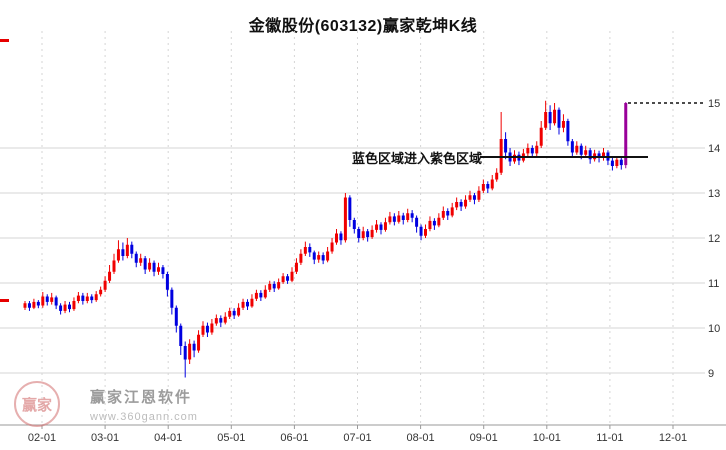 The width and height of the screenshot is (726, 450). Describe the element at coordinates (421, 438) in the screenshot. I see `x-axis-label: 08-01` at that location.